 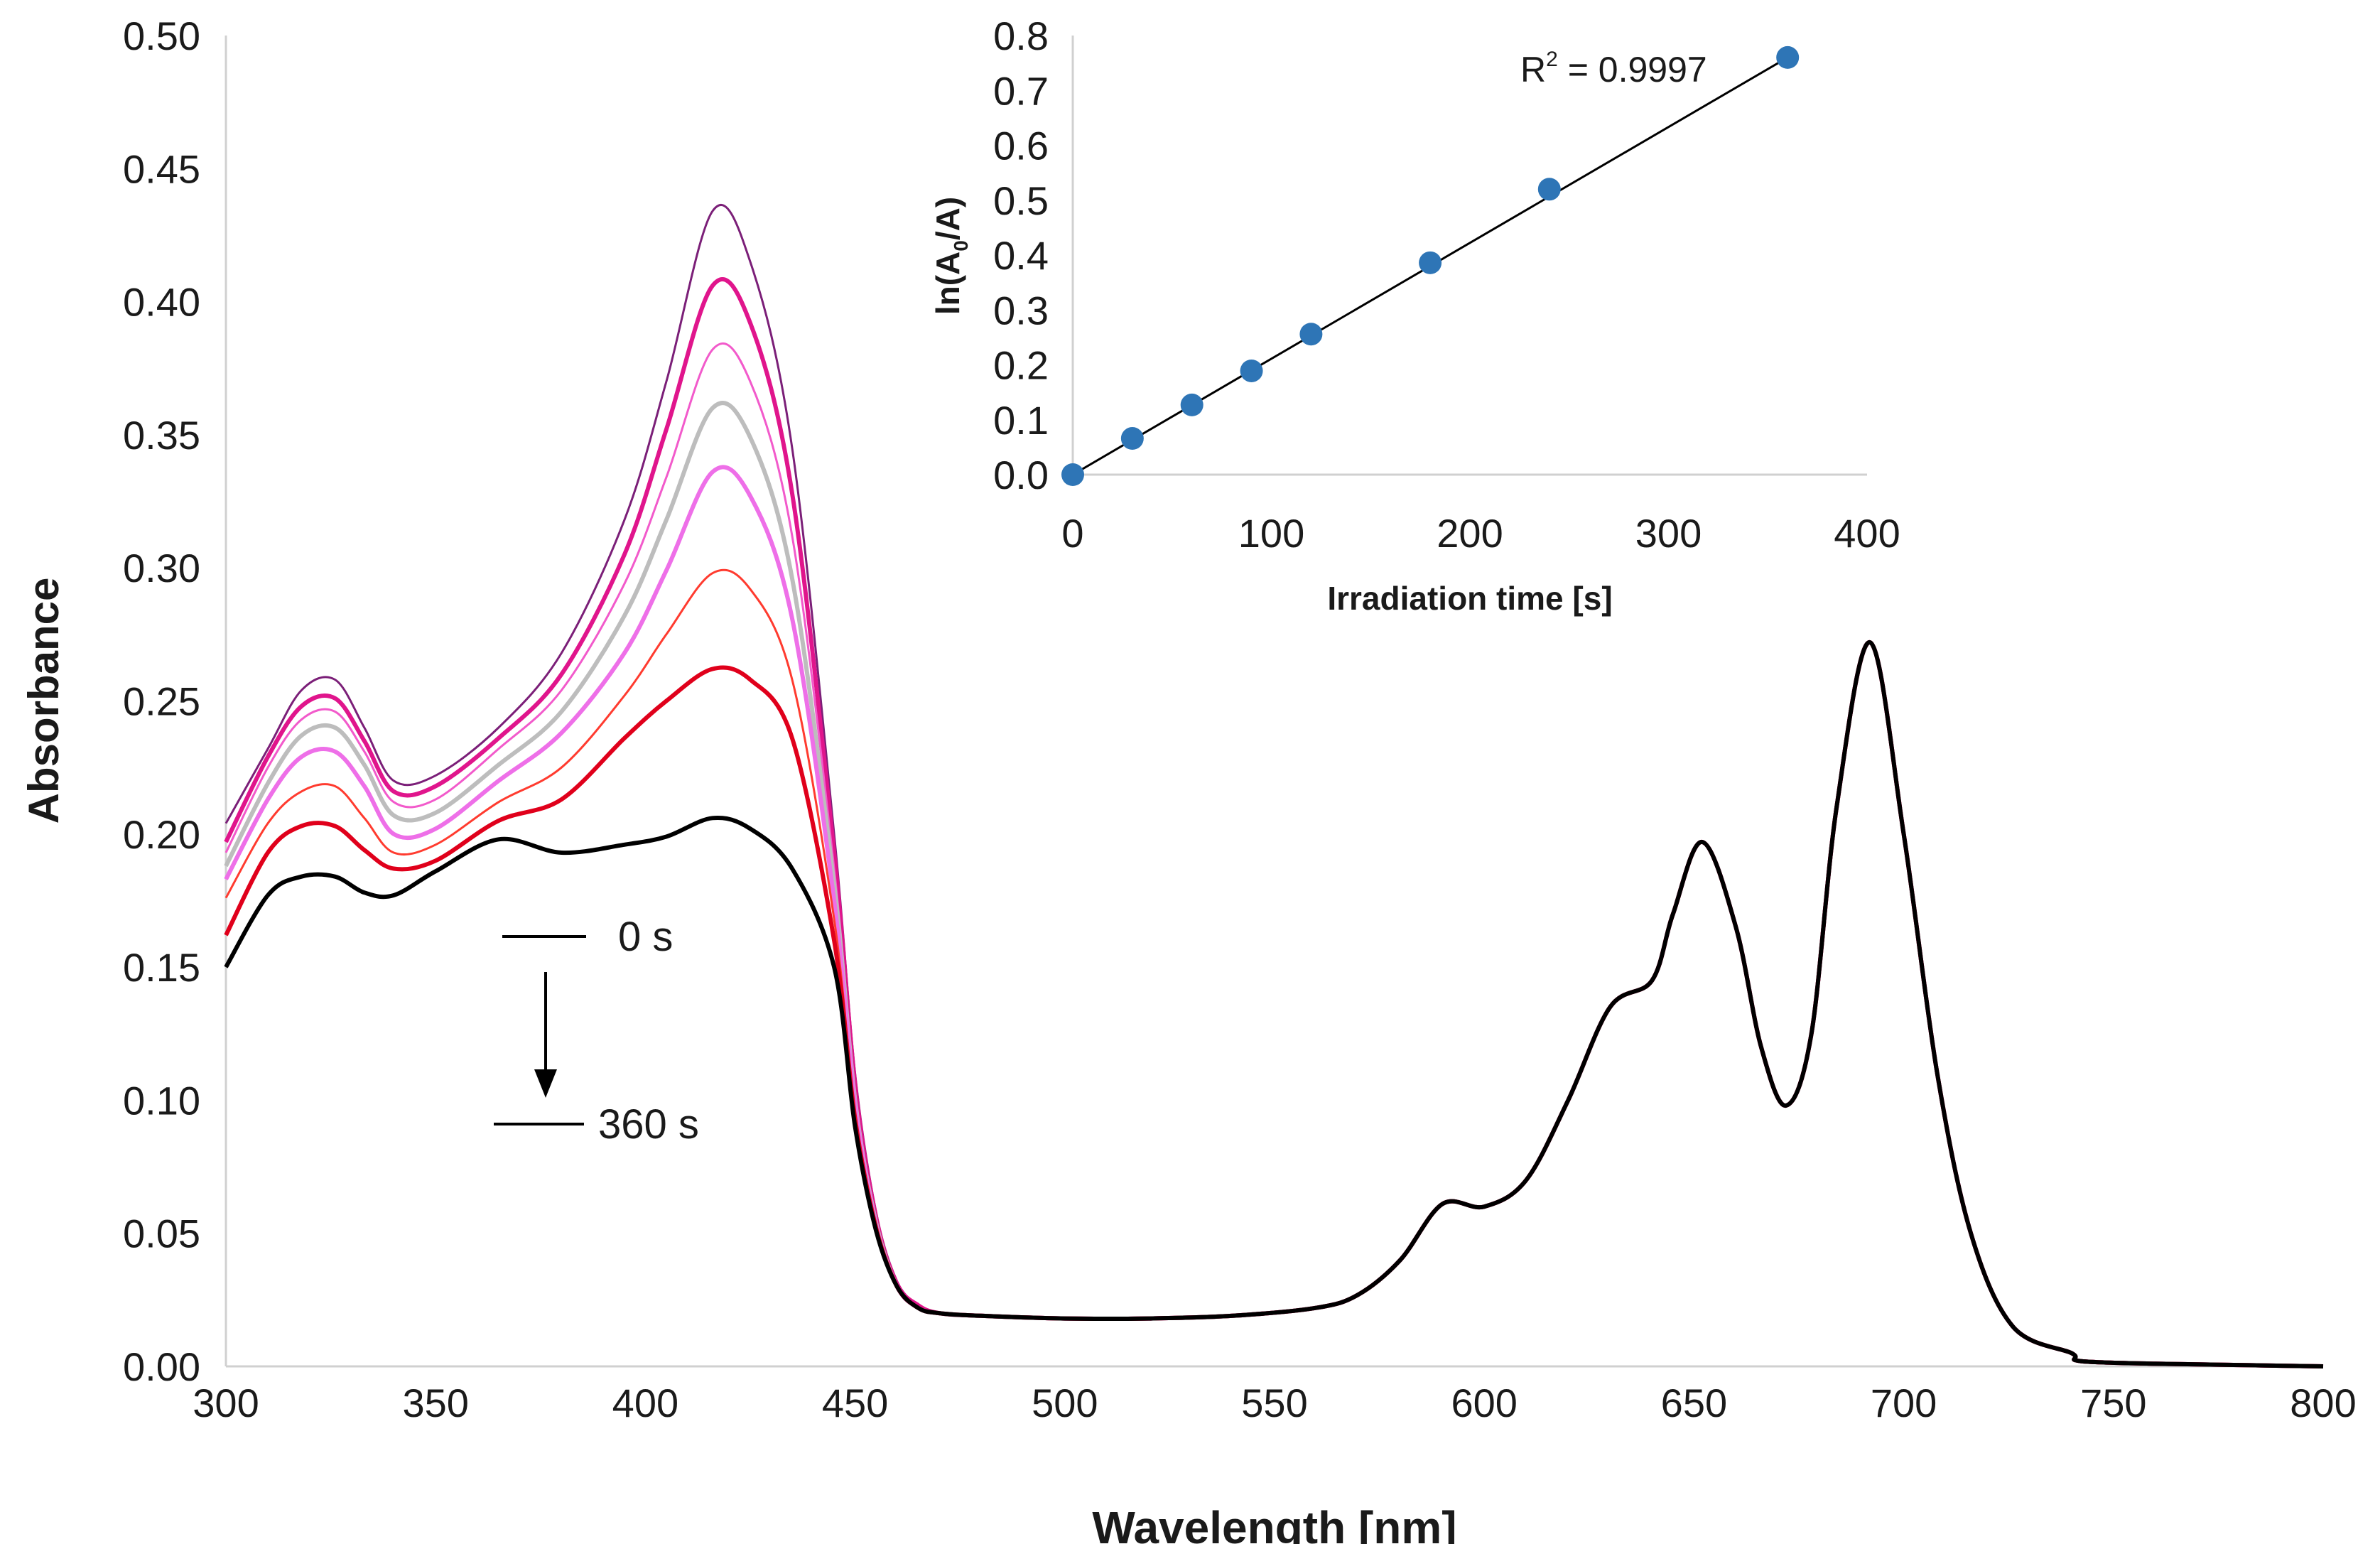 I want to click on inset-y-tick-label: 0.0, so click(x=1021, y=475).